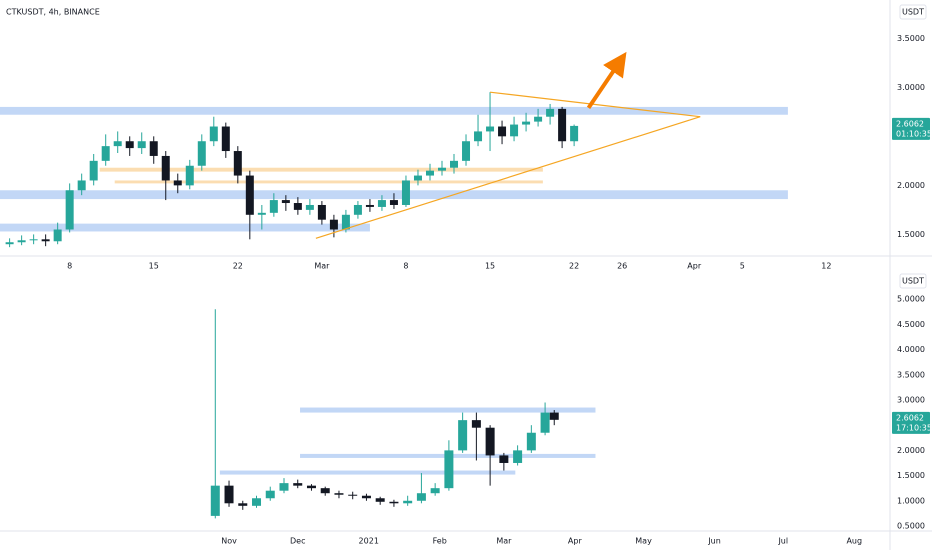 The height and width of the screenshot is (550, 932). I want to click on x-tick-label: 12, so click(826, 266).